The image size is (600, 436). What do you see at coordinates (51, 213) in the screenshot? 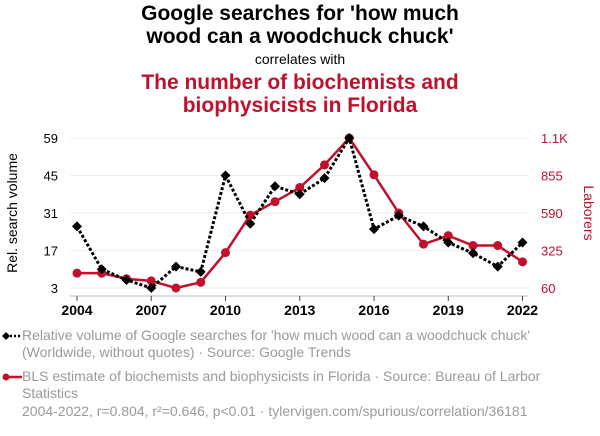
I see `y-tick-label-left: 31` at bounding box center [51, 213].